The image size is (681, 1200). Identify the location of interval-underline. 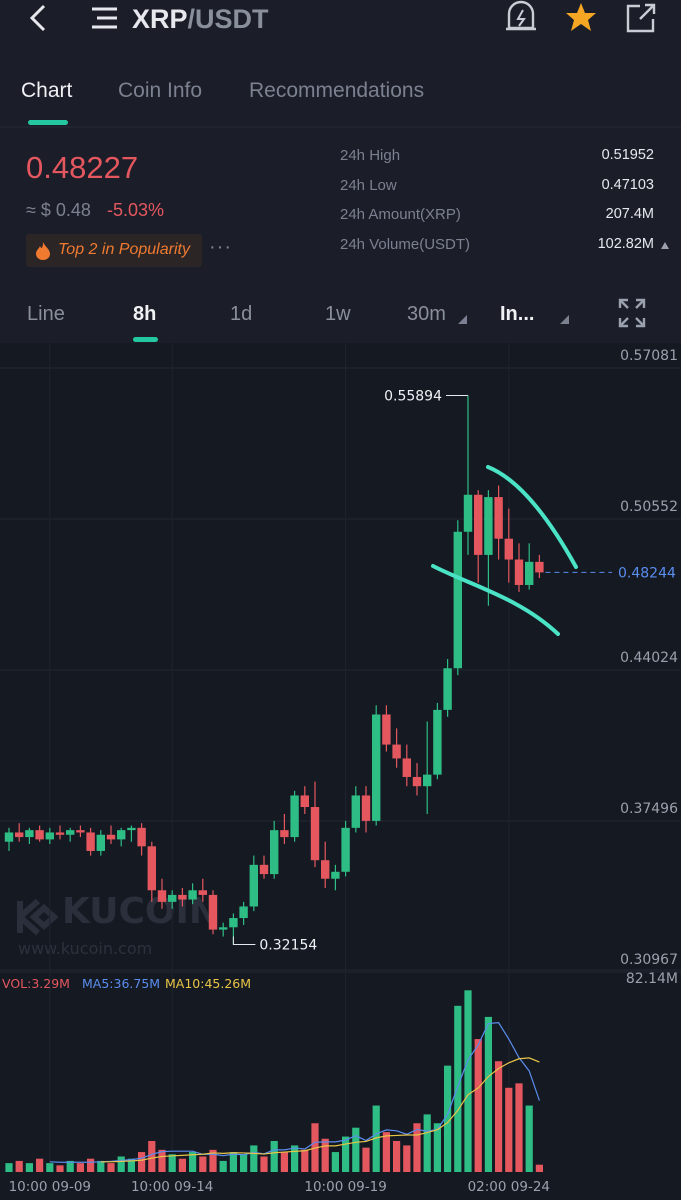
(145, 339).